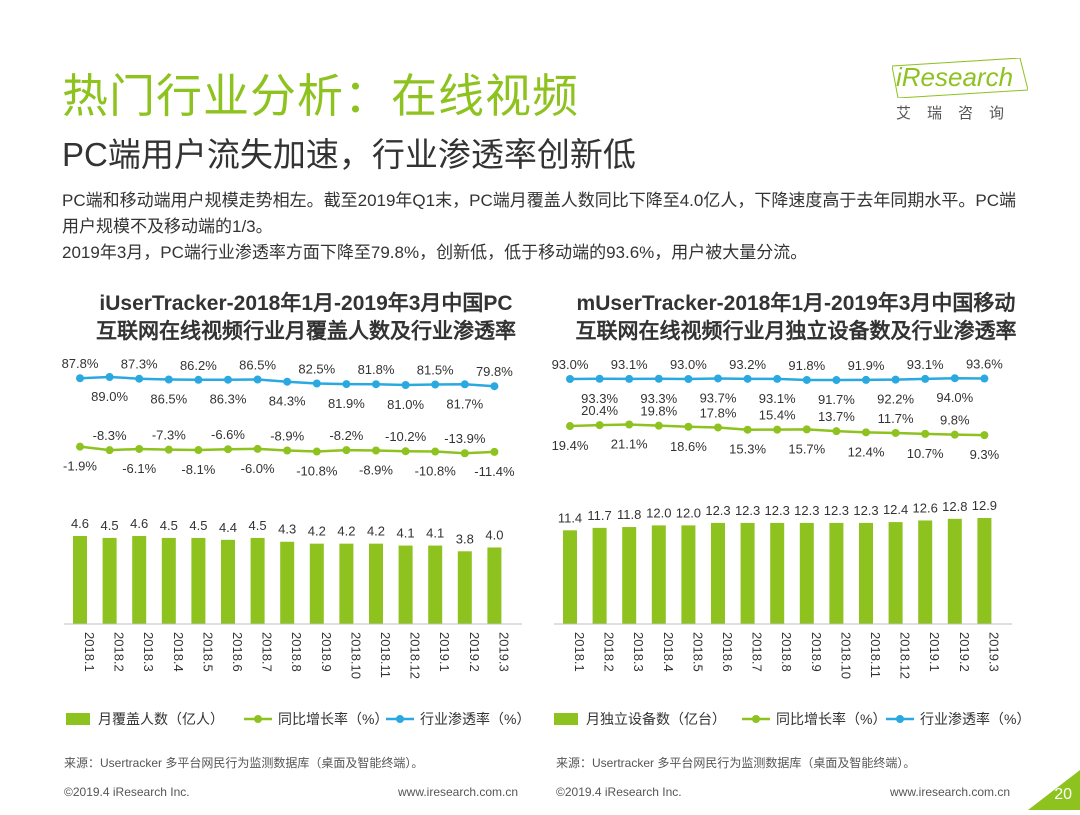 The width and height of the screenshot is (1080, 815). I want to click on pc-bar-label: 4.5, so click(110, 525).